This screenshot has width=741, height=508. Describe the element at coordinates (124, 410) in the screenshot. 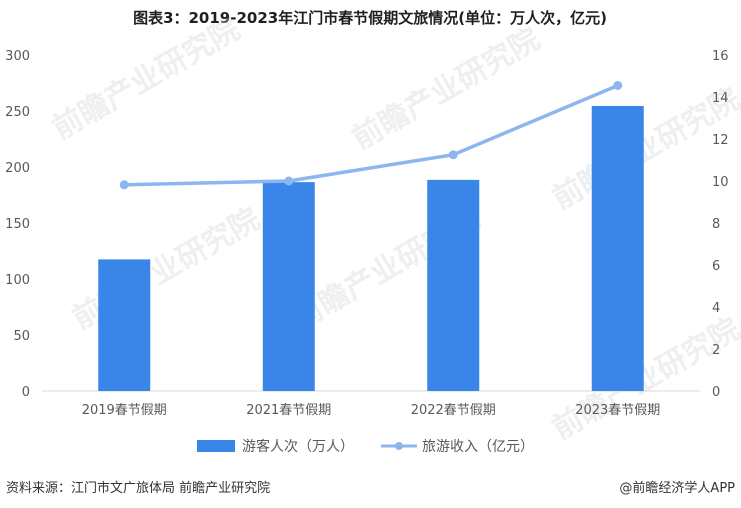

I see `x-tick-0: 2019春节假期` at that location.